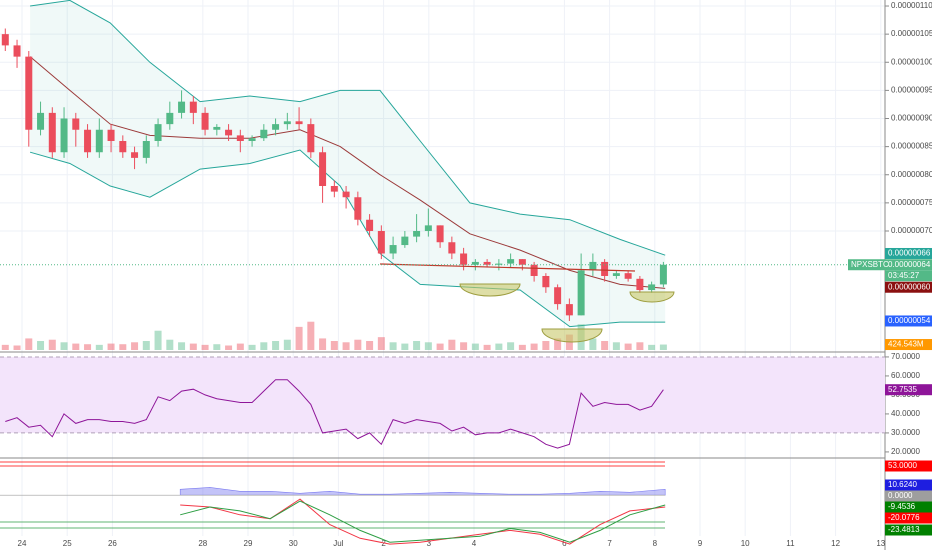 Image resolution: width=932 pixels, height=550 pixels. Describe the element at coordinates (905, 375) in the screenshot. I see `rsi-tick-label: 60.0000` at that location.